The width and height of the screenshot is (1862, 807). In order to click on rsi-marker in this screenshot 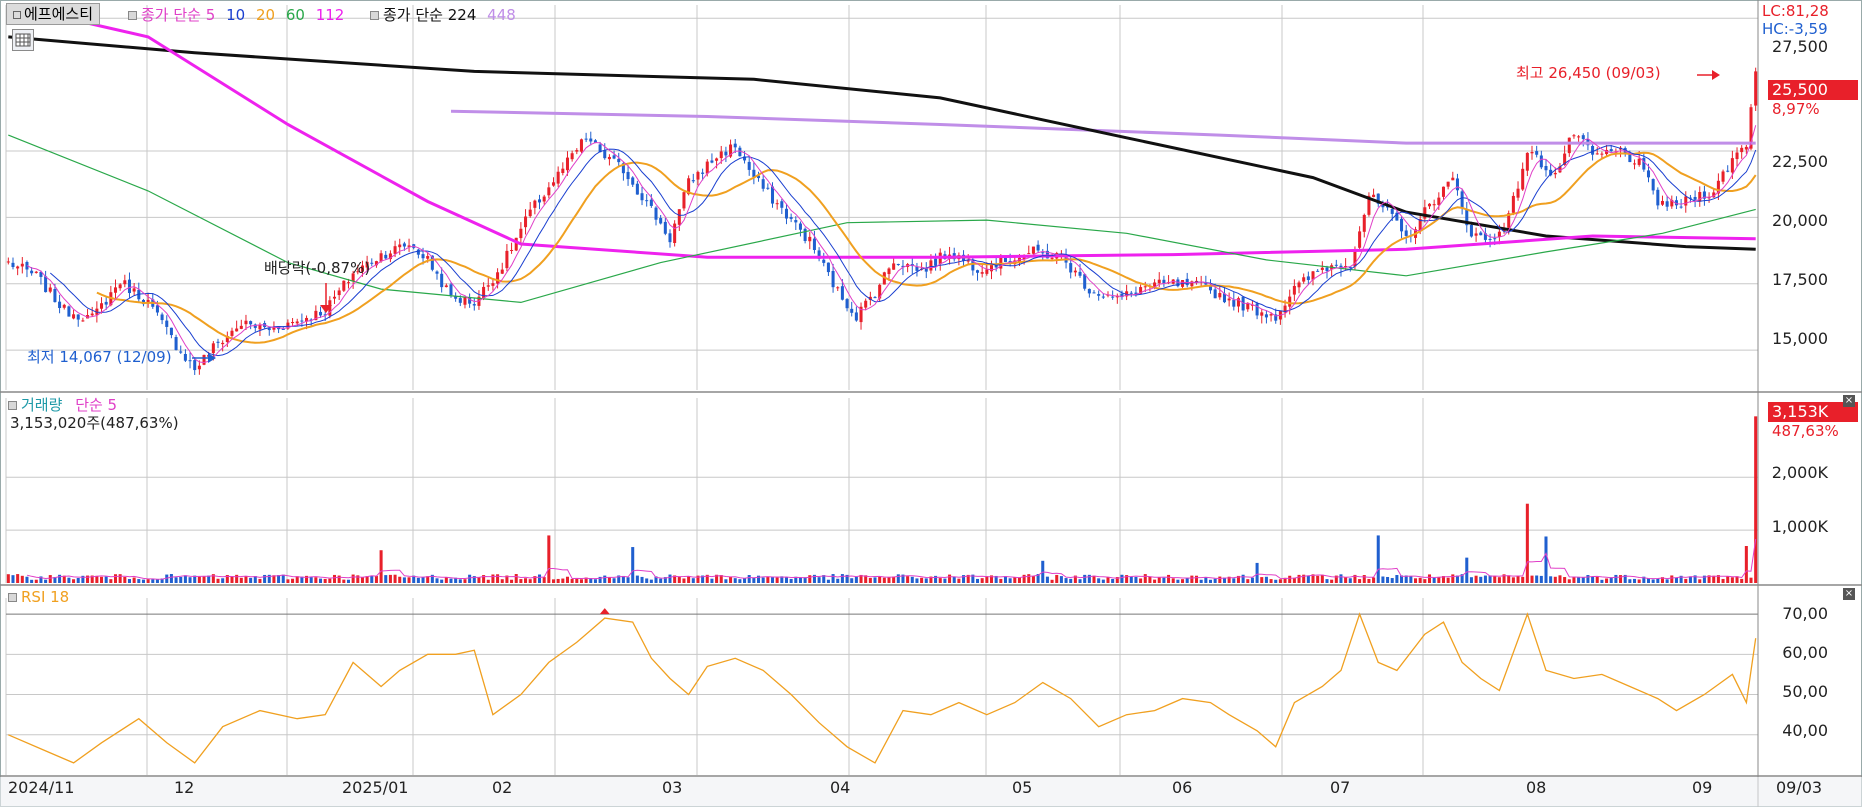, I will do `click(12, 597)`.